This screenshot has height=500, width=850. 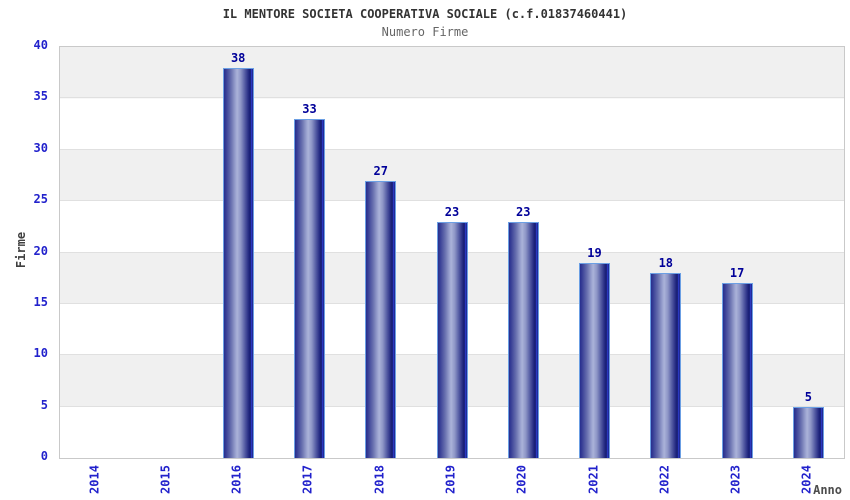 What do you see at coordinates (44, 404) in the screenshot?
I see `y-tick-label-5: 5` at bounding box center [44, 404].